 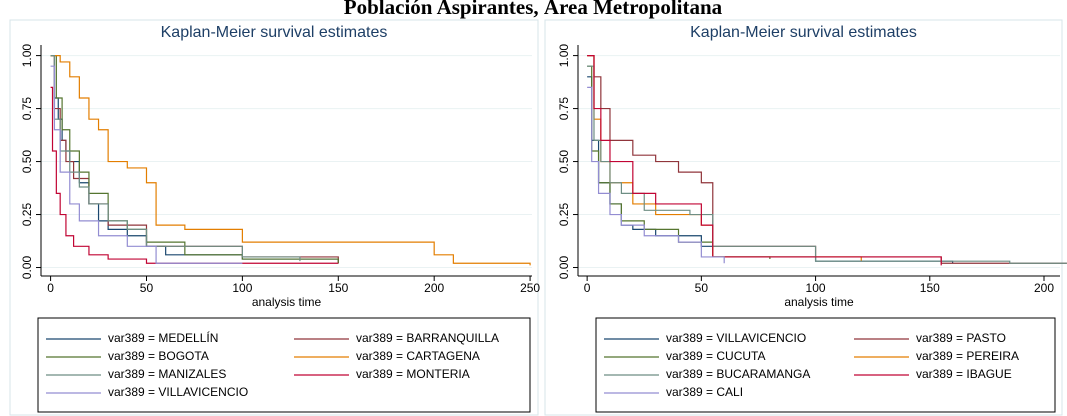 What do you see at coordinates (964, 374) in the screenshot?
I see `legend-label: var389 = IBAGUE` at bounding box center [964, 374].